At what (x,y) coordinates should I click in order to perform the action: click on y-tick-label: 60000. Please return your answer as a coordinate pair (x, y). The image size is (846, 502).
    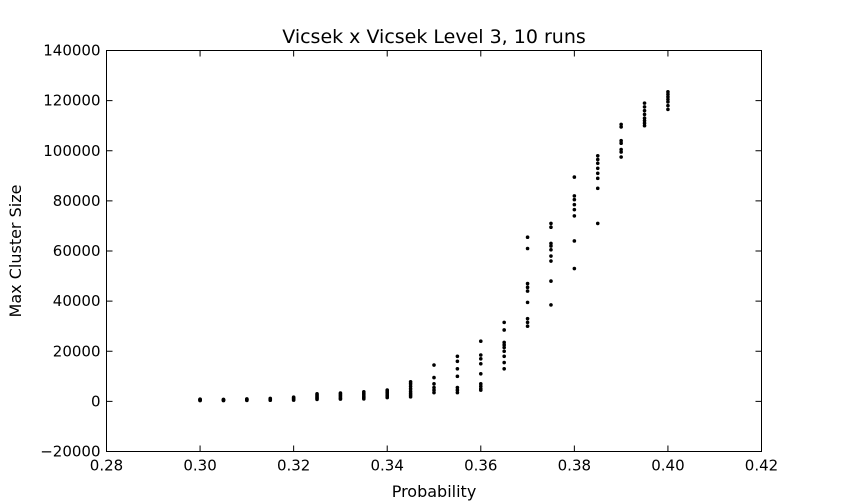
    Looking at the image, I should click on (77, 251).